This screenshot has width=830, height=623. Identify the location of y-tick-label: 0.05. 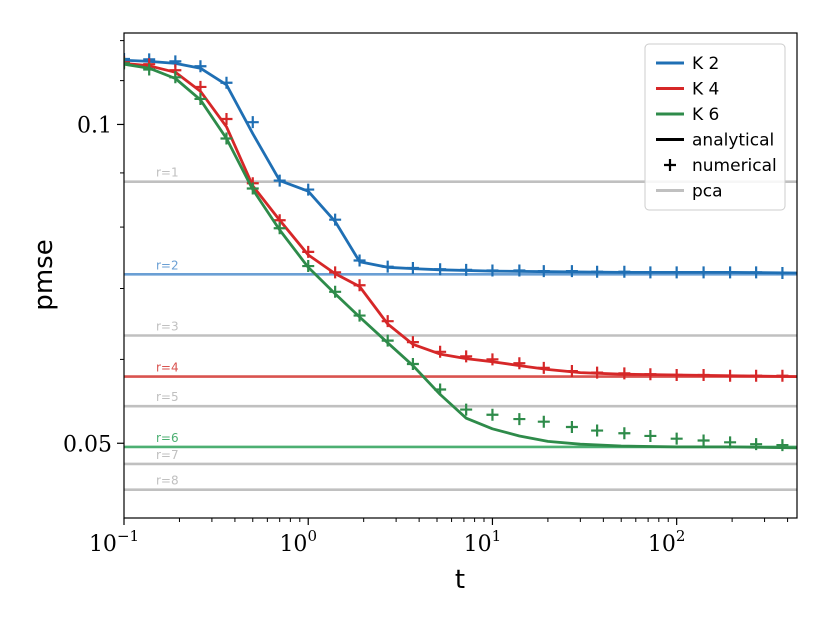
(87, 444).